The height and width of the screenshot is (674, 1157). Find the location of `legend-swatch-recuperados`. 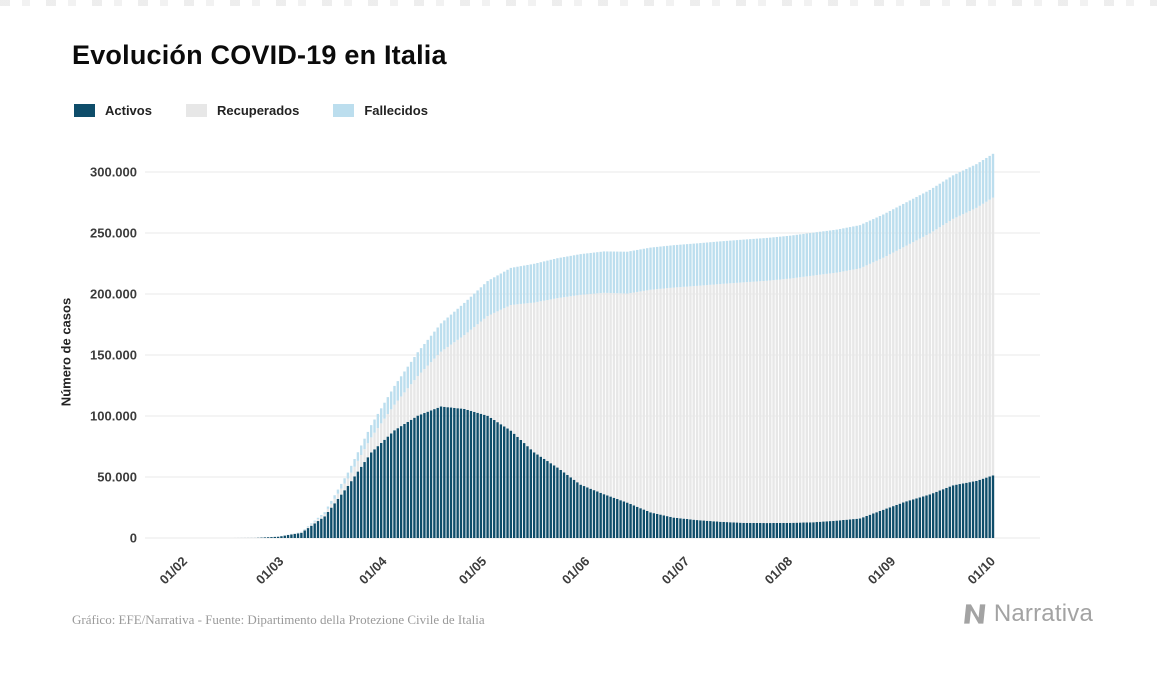

legend-swatch-recuperados is located at coordinates (196, 110).